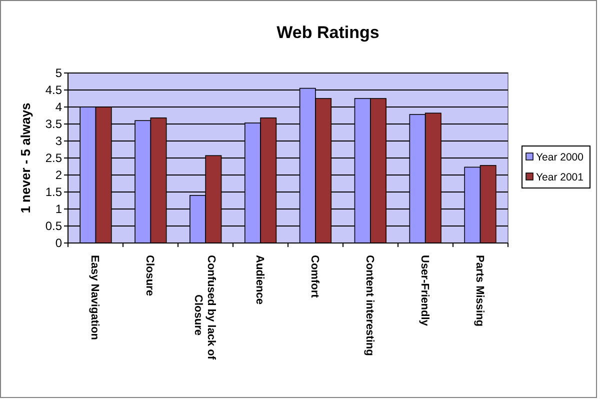 The height and width of the screenshot is (399, 600). Describe the element at coordinates (53, 192) in the screenshot. I see `y-tick-label: 1.5` at that location.